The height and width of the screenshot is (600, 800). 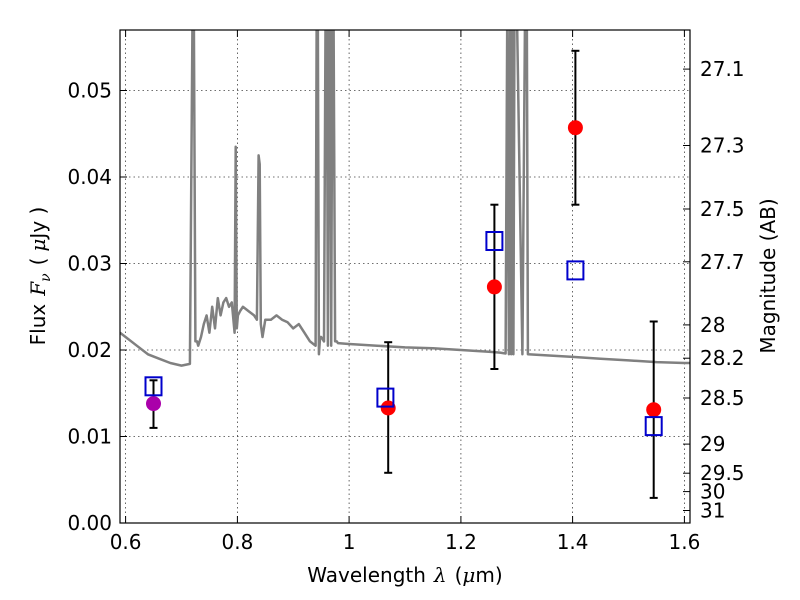 I want to click on y2-tick-label: 28.2, so click(x=722, y=358).